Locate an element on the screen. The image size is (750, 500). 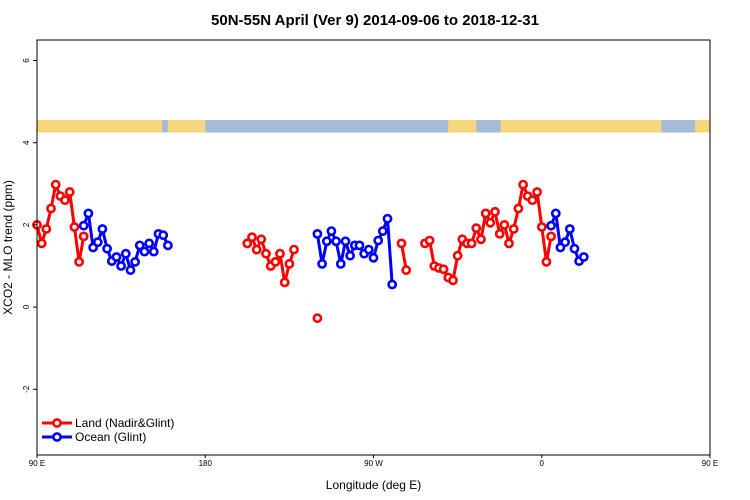
x-tick-label-2: 90 W is located at coordinates (373, 463).